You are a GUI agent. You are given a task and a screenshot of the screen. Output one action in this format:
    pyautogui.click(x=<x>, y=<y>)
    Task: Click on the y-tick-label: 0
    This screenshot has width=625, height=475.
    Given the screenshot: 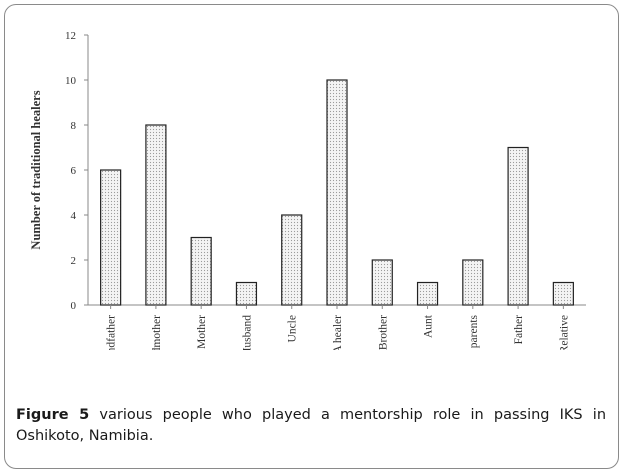 What is the action you would take?
    pyautogui.click(x=74, y=306)
    